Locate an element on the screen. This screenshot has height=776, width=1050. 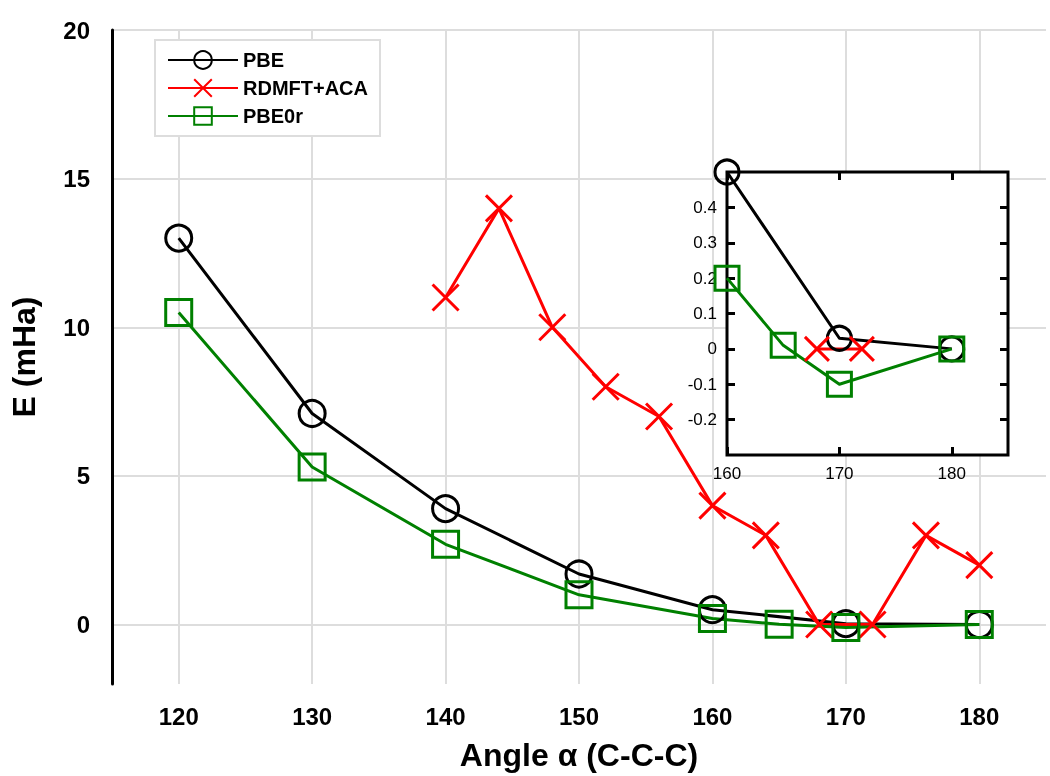
x-axis-title: Angle α (C-C-C) is located at coordinates (579, 755).